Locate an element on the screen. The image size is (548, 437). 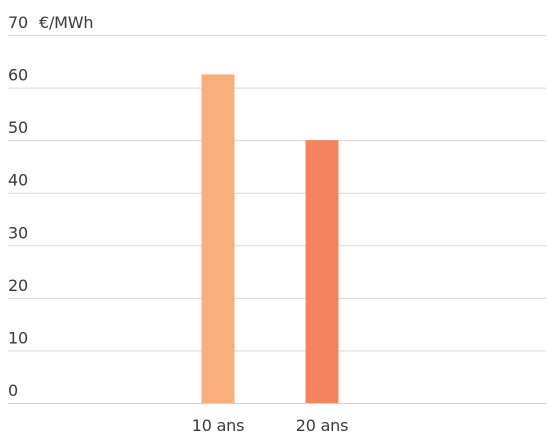
y-tick-label-30: 30 is located at coordinates (18, 232).